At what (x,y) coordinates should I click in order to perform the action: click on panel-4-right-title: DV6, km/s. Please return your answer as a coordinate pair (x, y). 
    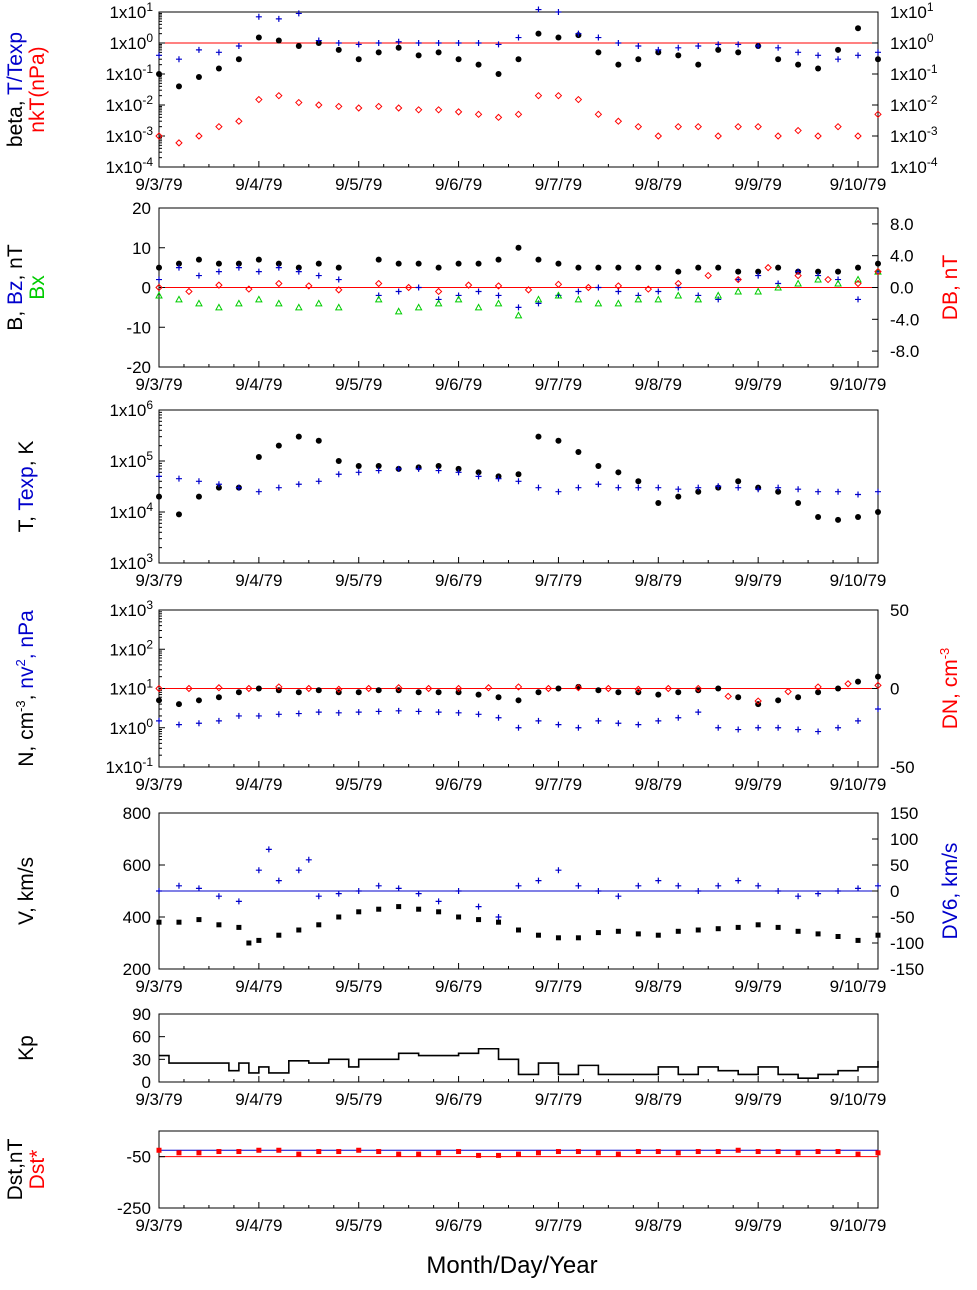
    Looking at the image, I should click on (950, 891).